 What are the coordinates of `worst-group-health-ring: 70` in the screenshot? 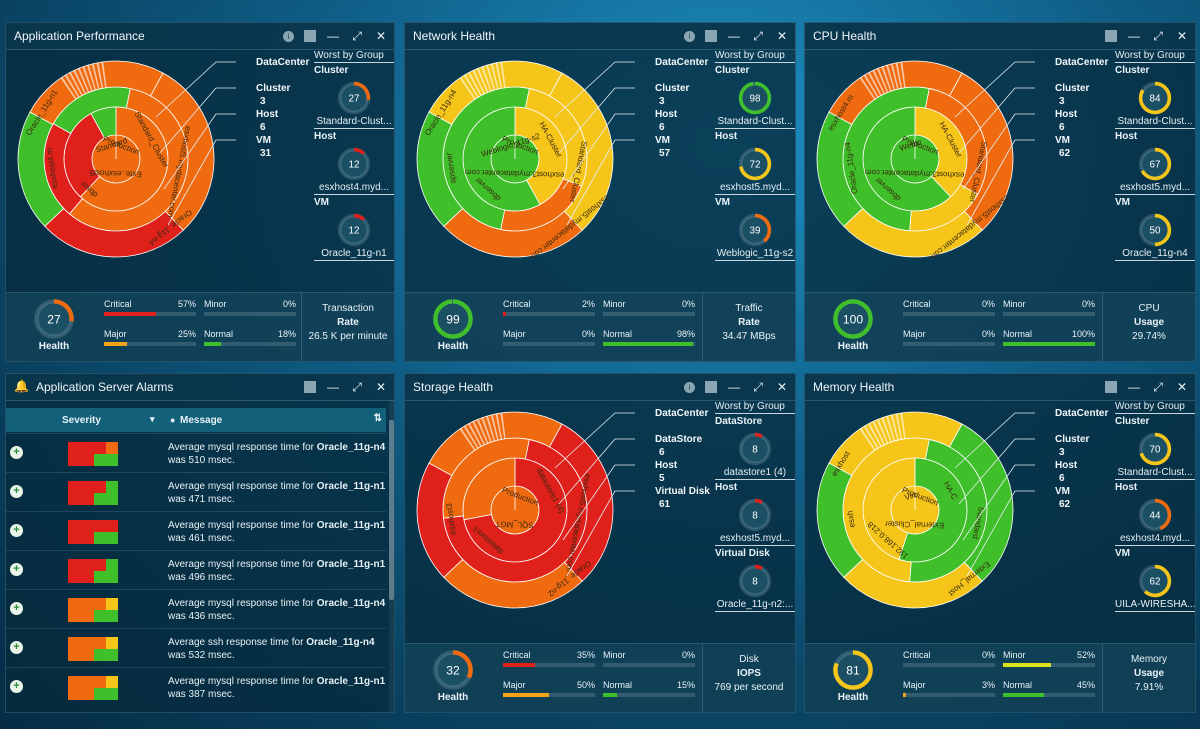 It's located at (1155, 449).